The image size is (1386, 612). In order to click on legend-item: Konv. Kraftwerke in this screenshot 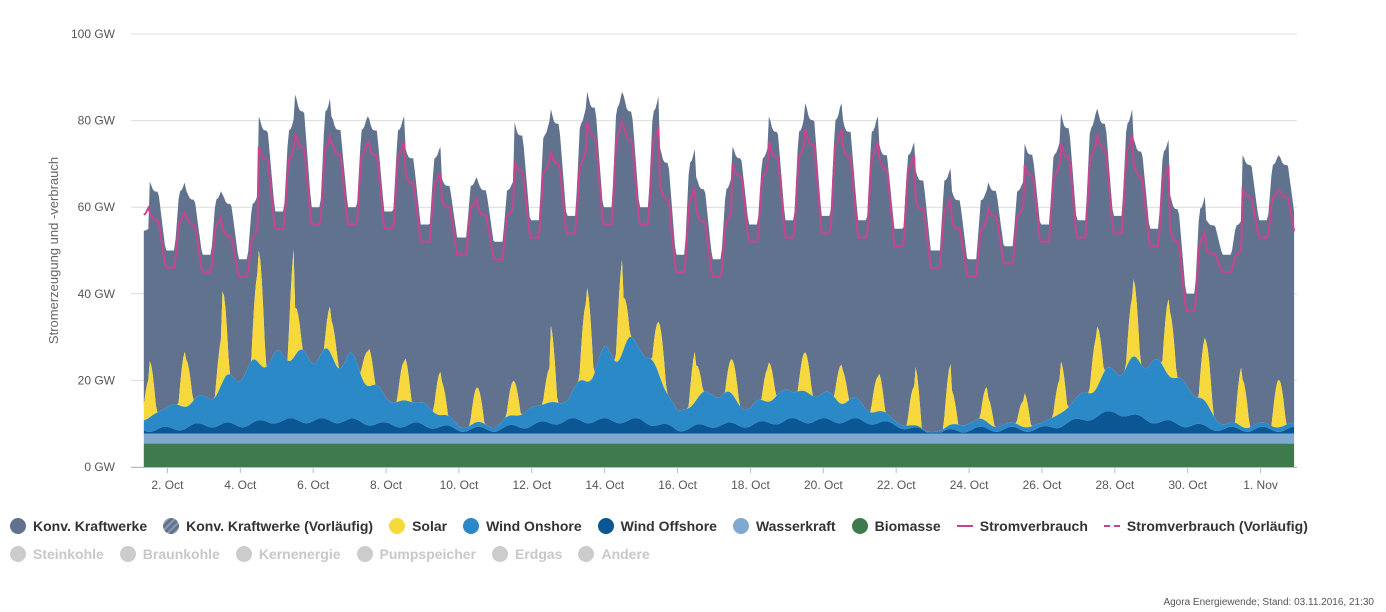, I will do `click(78, 526)`.